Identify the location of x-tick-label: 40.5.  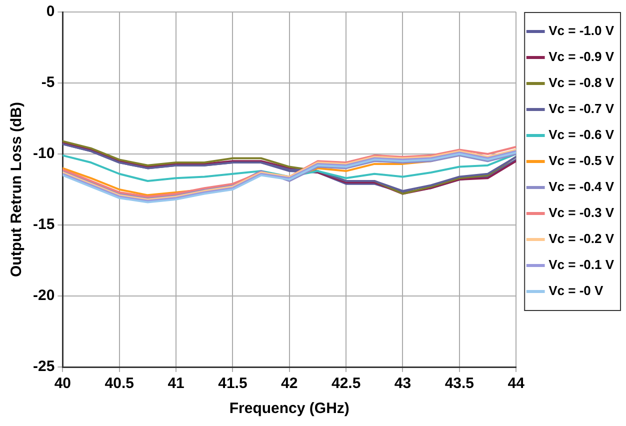
(119, 383).